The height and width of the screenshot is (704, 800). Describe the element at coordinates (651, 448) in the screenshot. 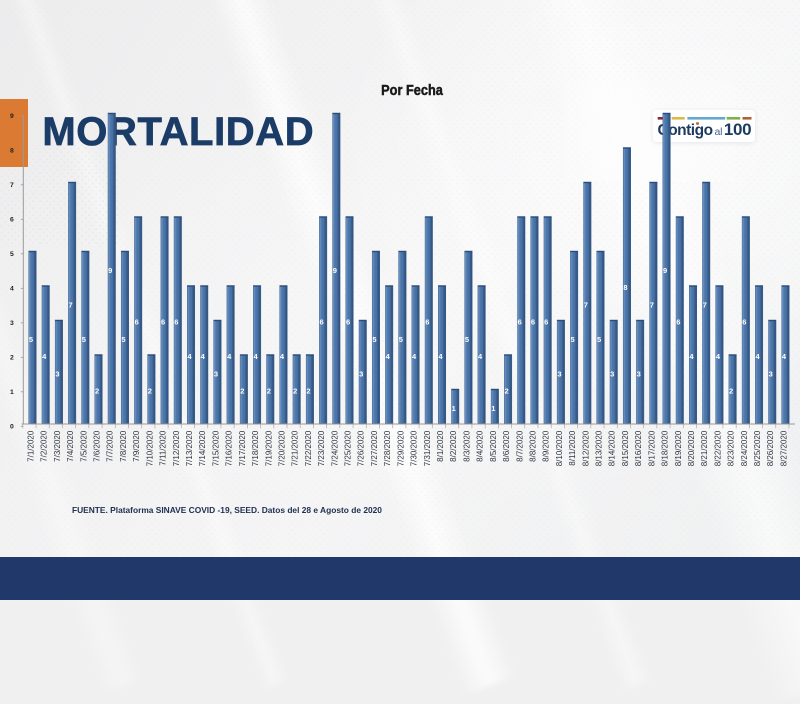

I see `svg-text: 8/17/2020` at that location.